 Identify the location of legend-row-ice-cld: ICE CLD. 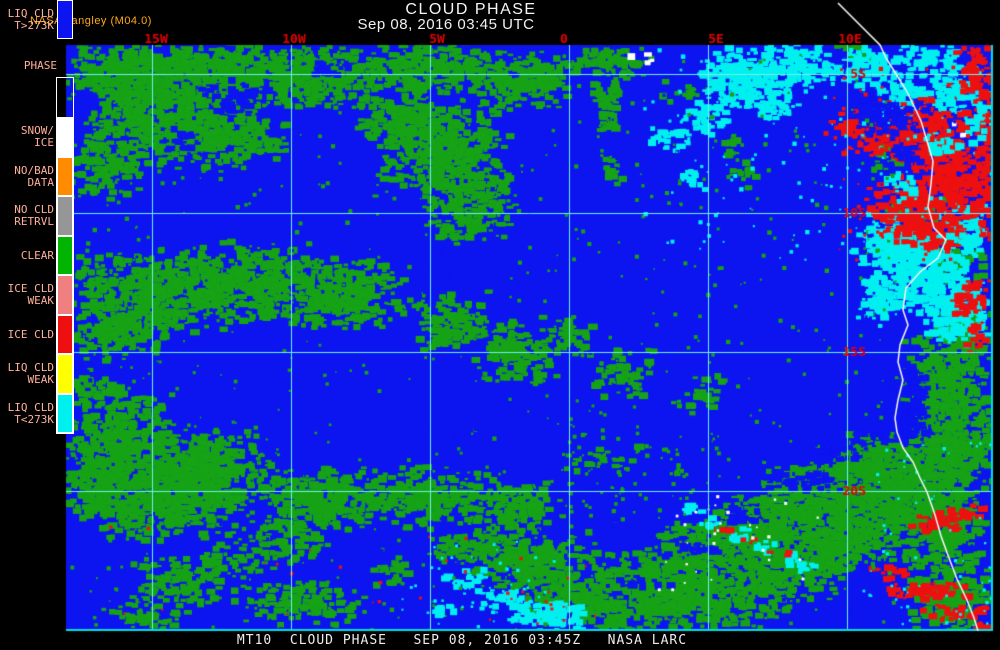
(37, 334).